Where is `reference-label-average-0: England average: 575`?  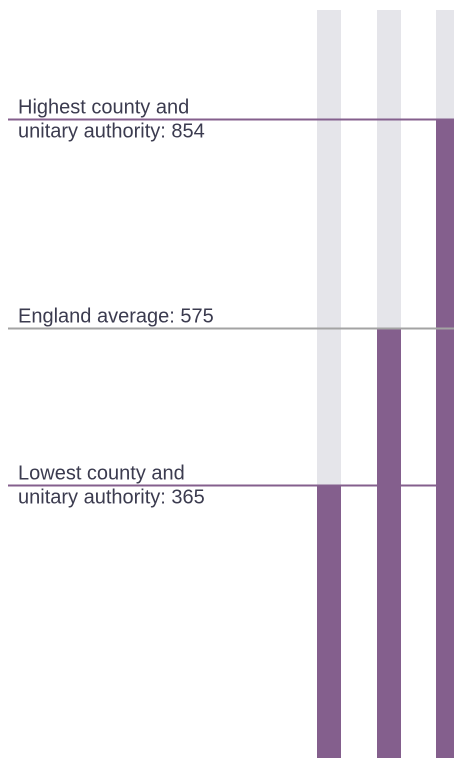
reference-label-average-0: England average: 575 is located at coordinates (116, 317).